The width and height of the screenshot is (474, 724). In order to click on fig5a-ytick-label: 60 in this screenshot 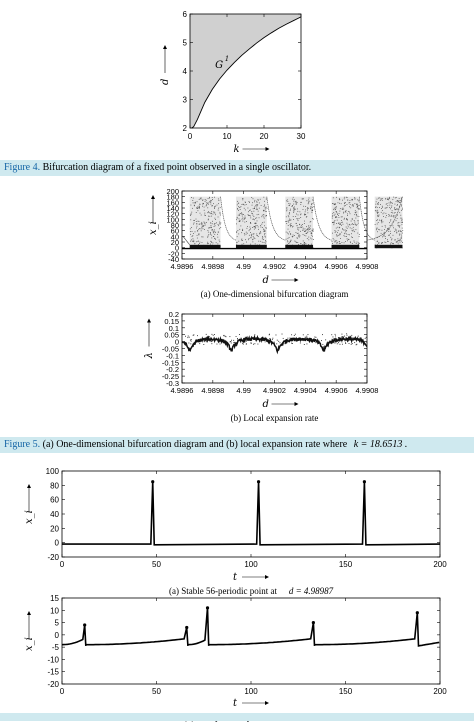, I will do `click(175, 231)`.